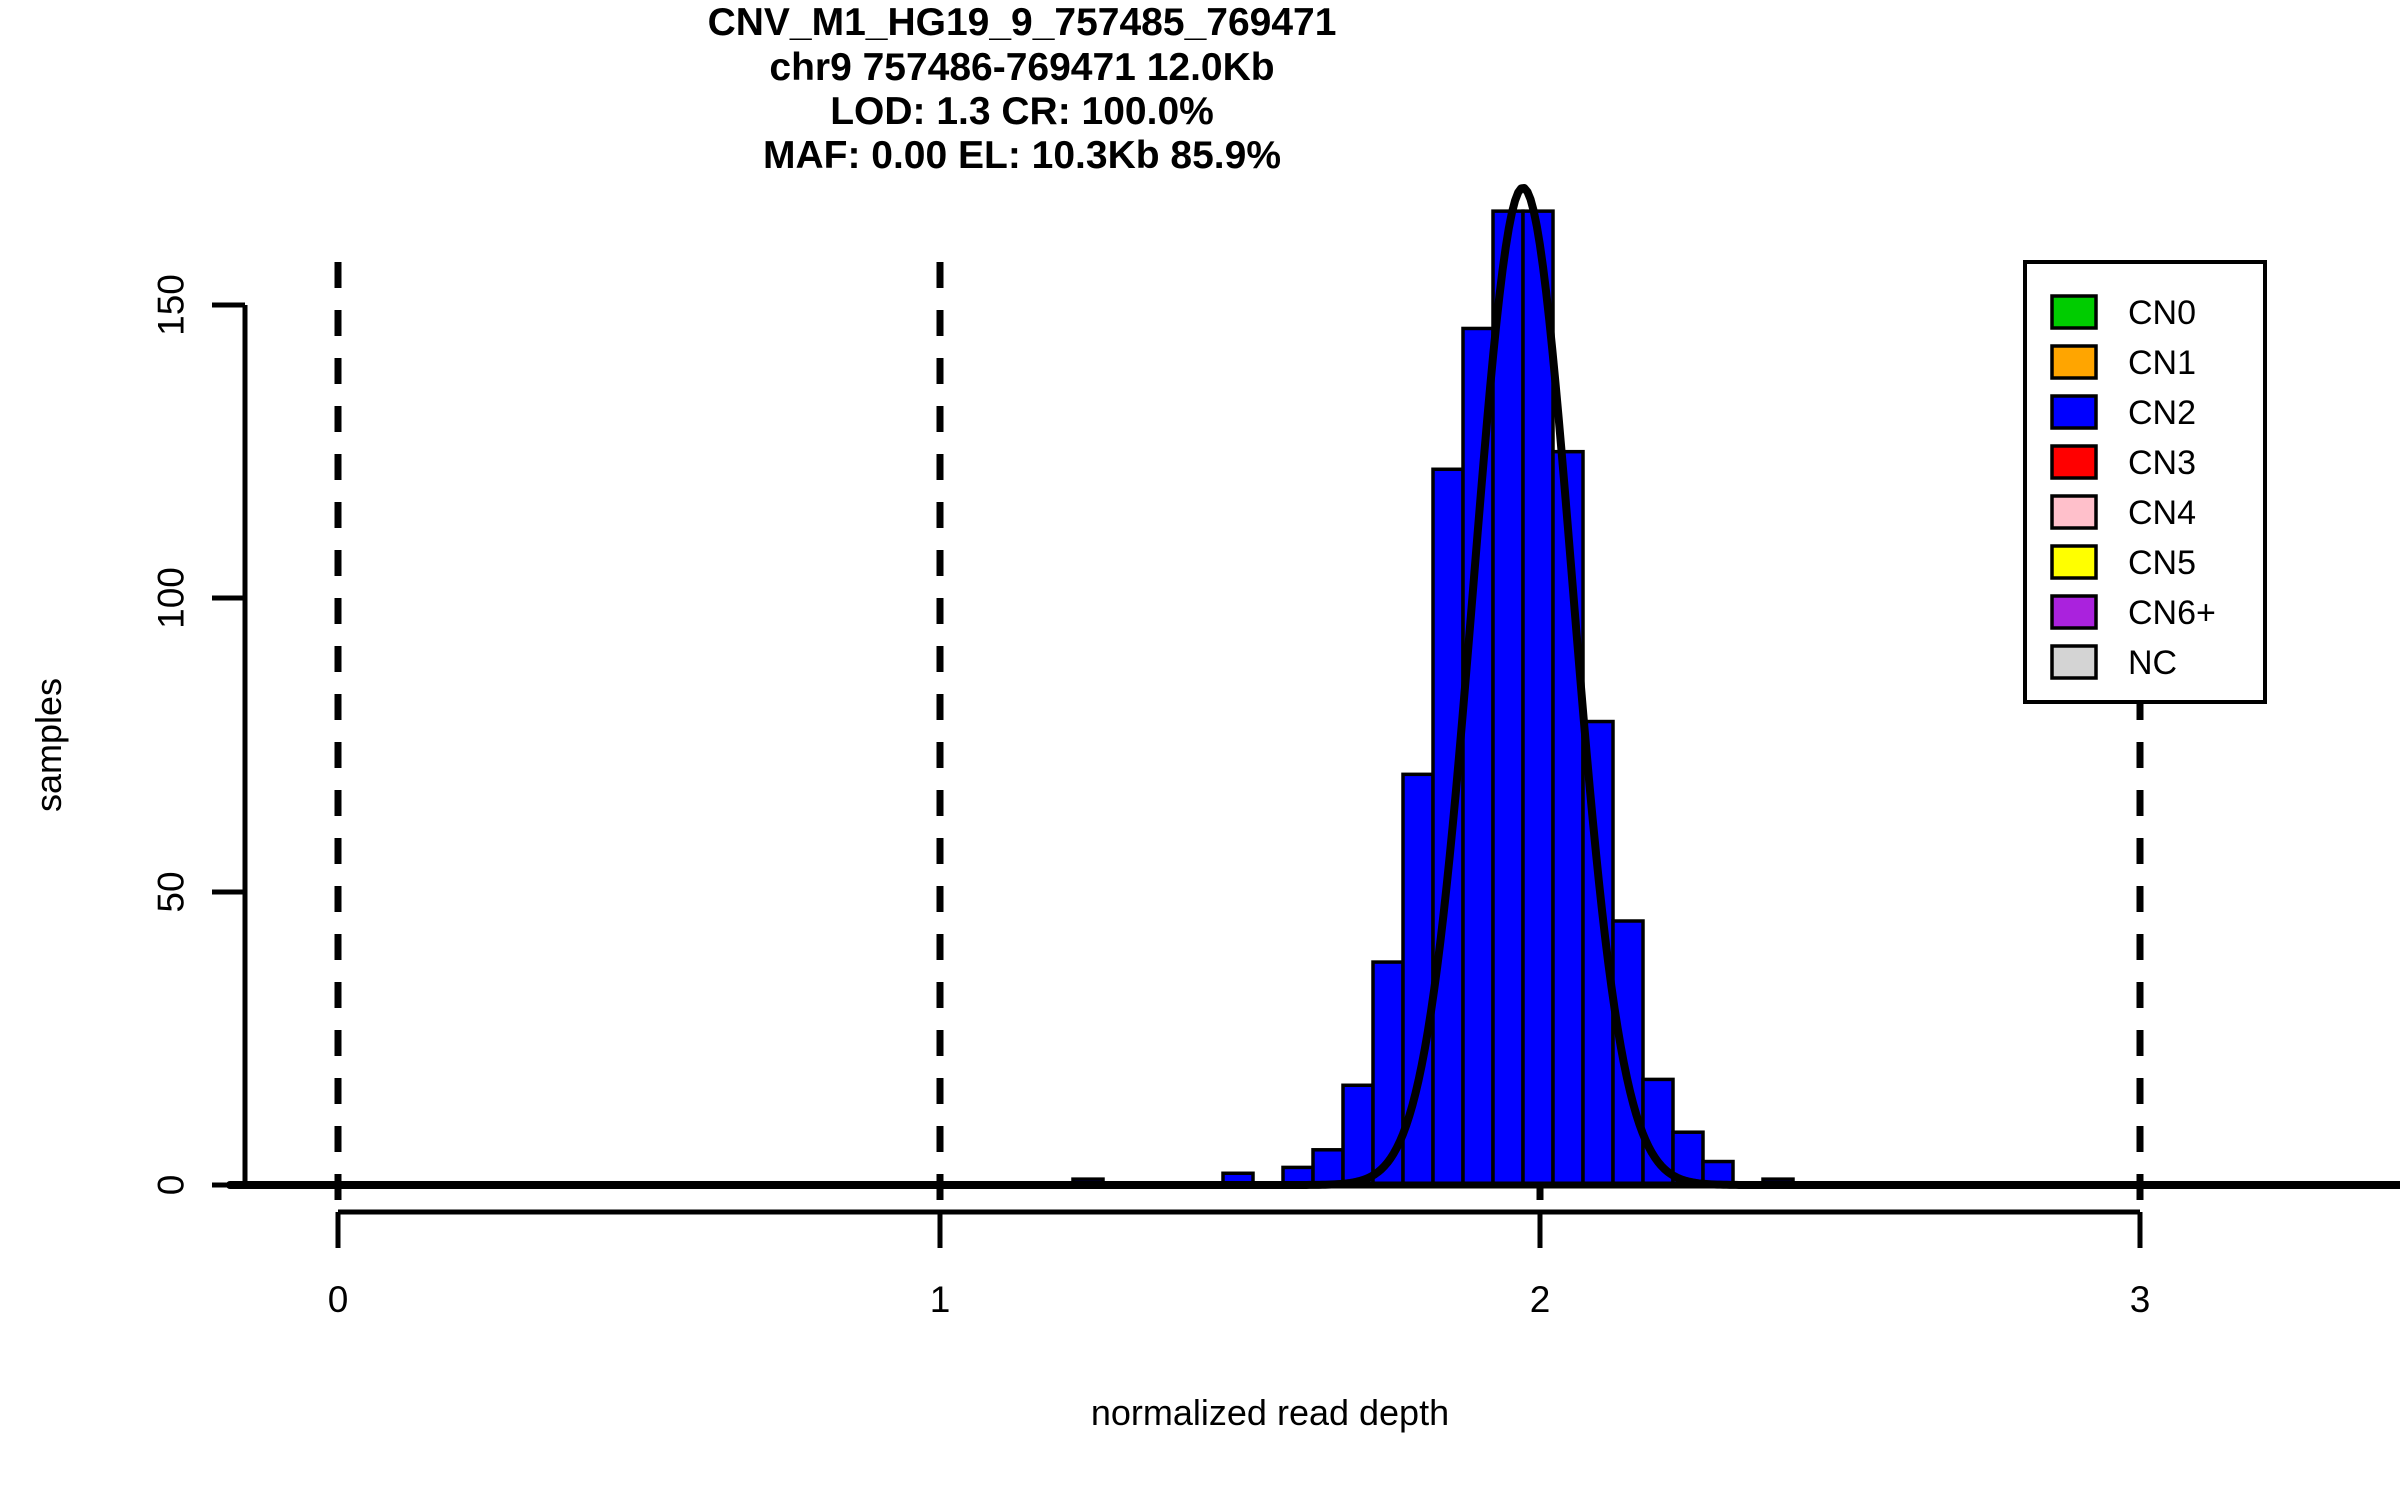  I want to click on y-tick-label-50: 50, so click(170, 891).